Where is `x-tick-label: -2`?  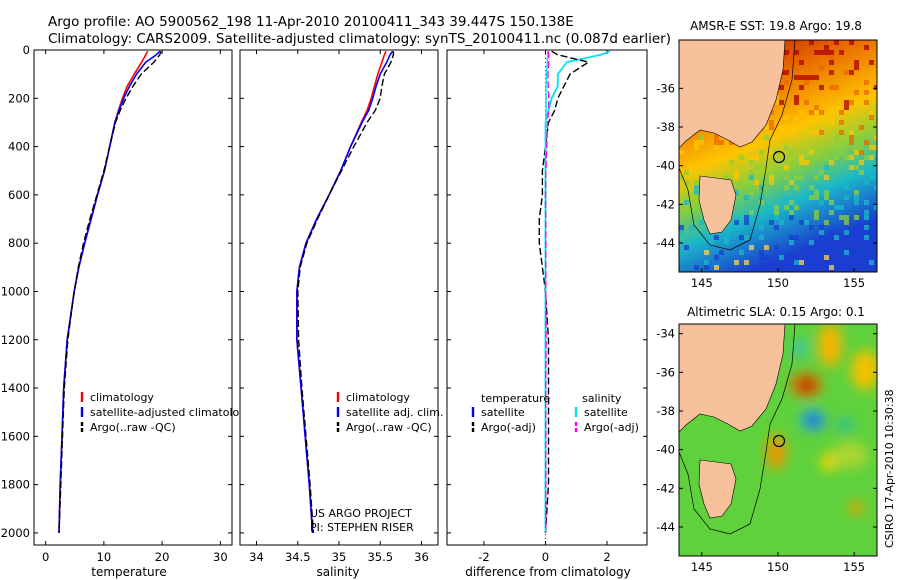
x-tick-label: -2 is located at coordinates (483, 557).